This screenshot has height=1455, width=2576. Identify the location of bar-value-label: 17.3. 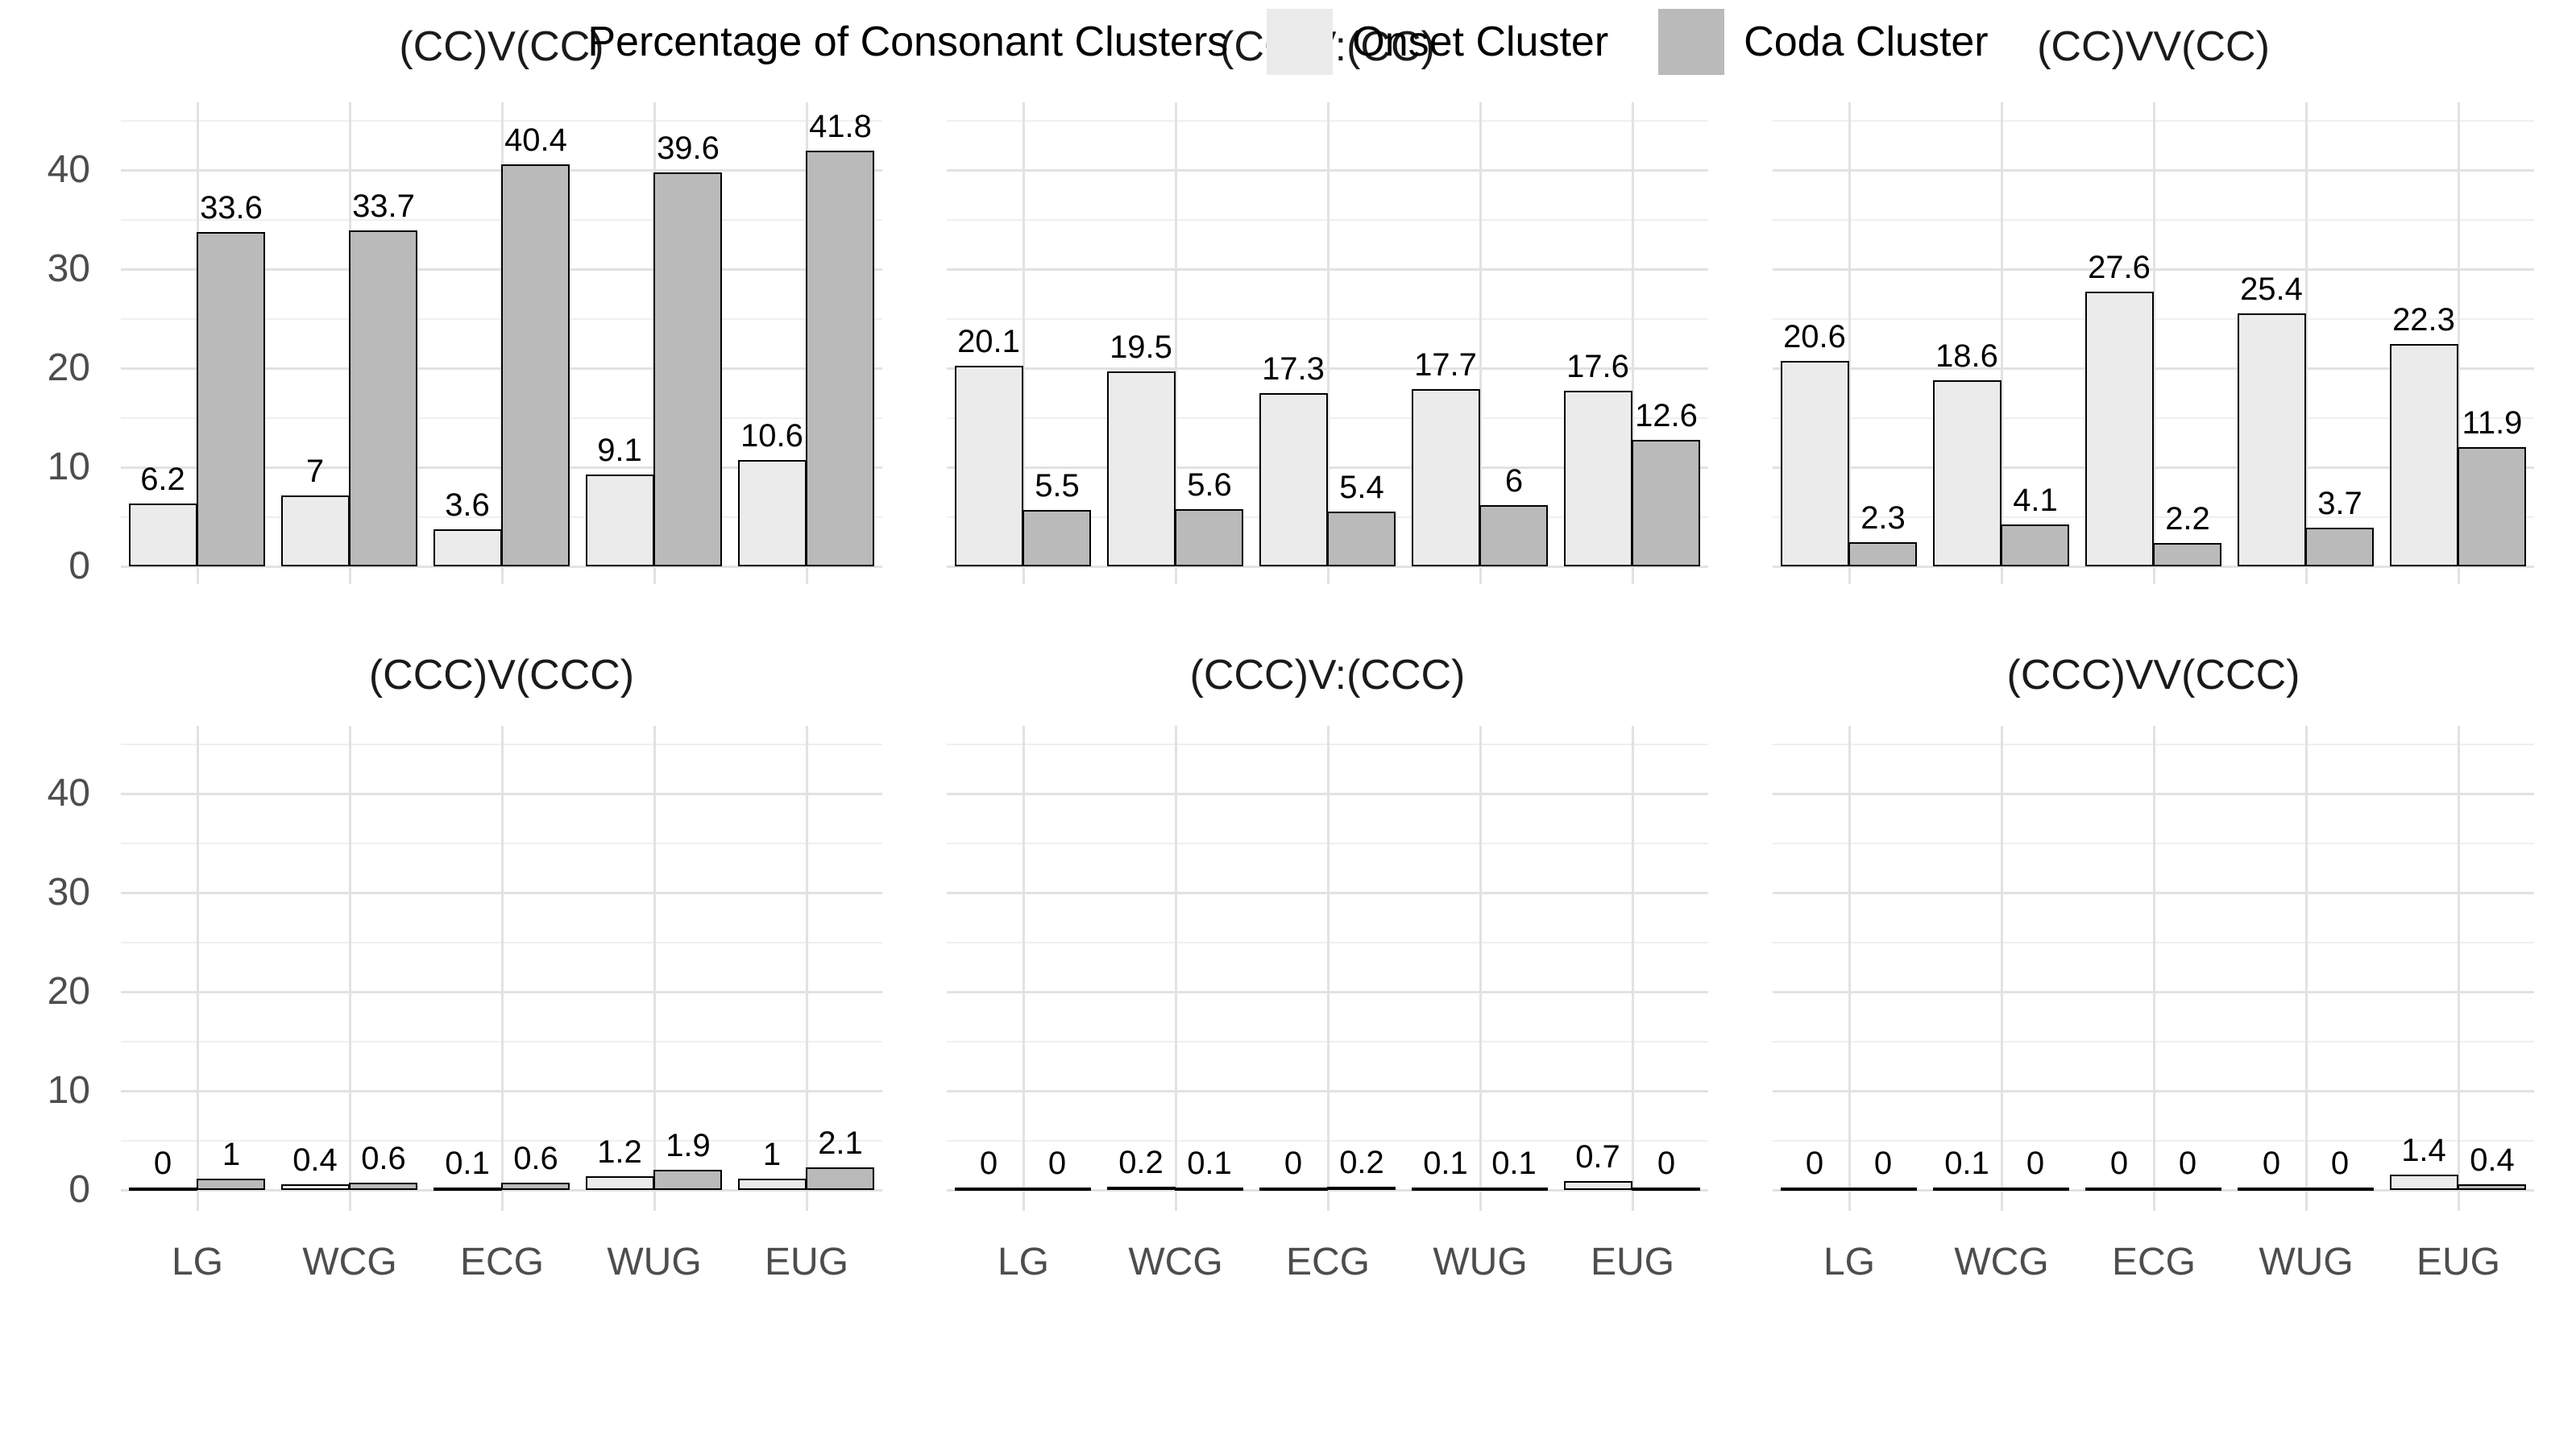
(1293, 369).